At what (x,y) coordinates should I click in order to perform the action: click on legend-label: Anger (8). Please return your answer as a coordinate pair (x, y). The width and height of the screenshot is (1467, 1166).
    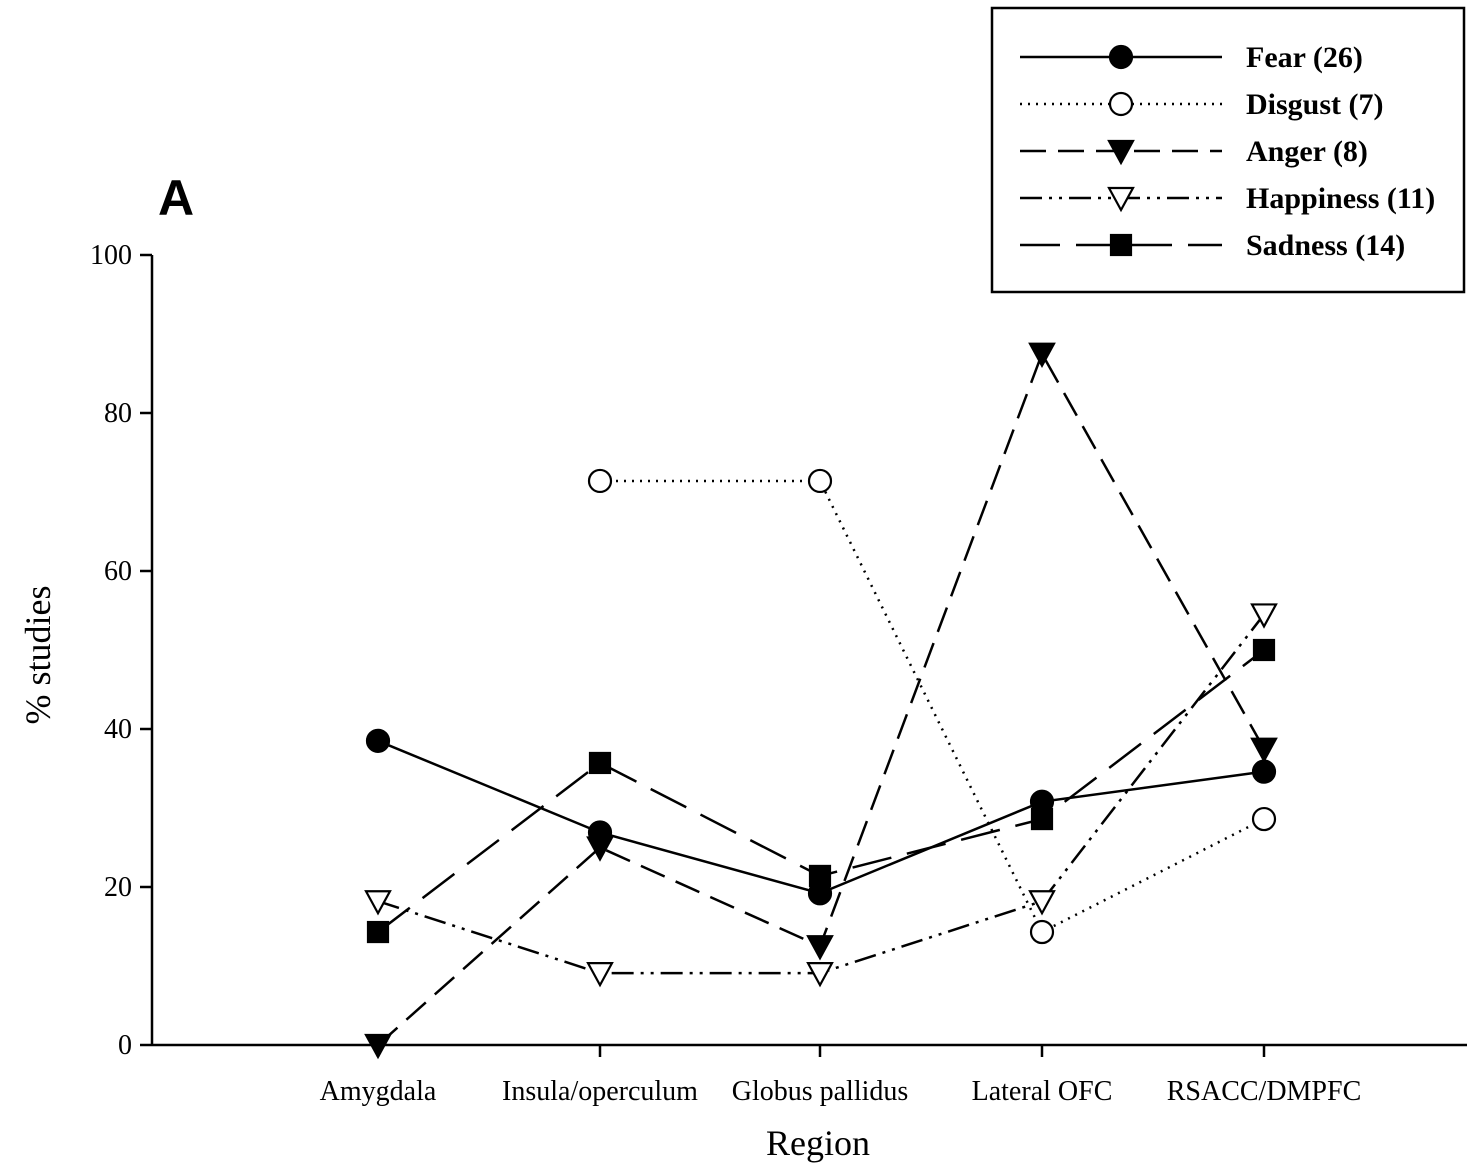
    Looking at the image, I should click on (1307, 151).